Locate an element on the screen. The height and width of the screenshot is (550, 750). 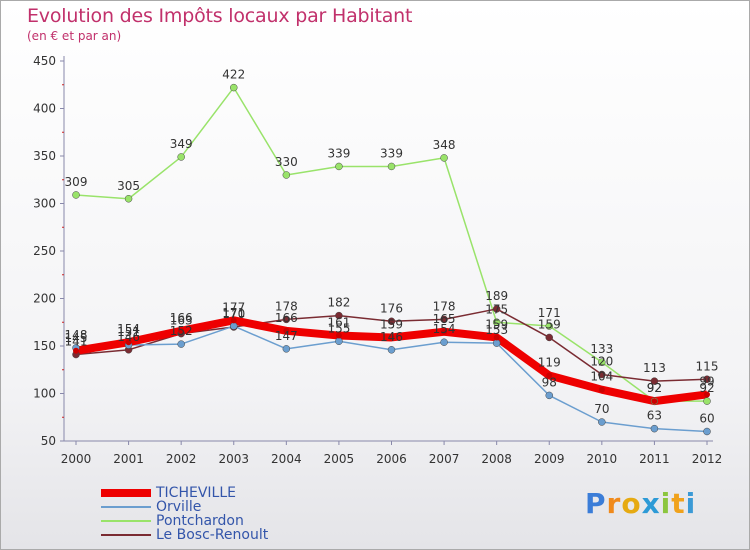
y-tick-label: 100 is located at coordinates (44, 394).